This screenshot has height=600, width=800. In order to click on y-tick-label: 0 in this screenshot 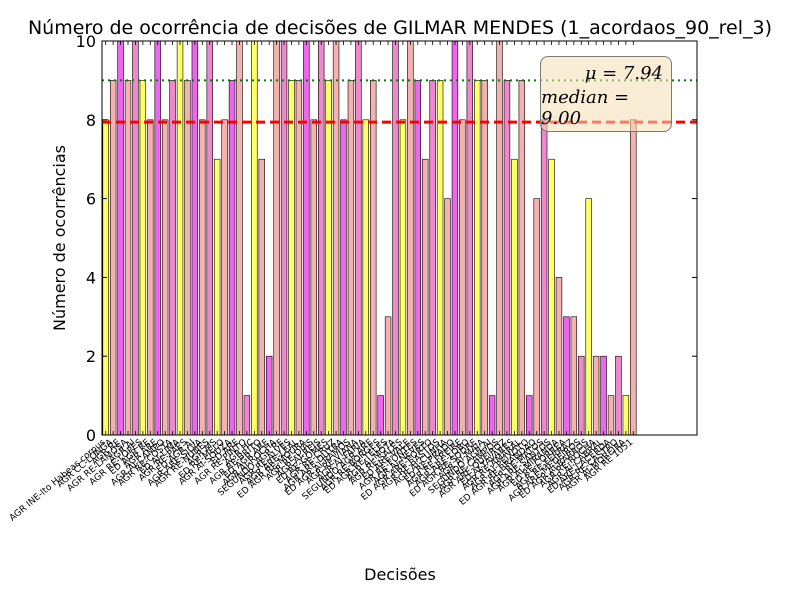, I will do `click(91, 435)`.